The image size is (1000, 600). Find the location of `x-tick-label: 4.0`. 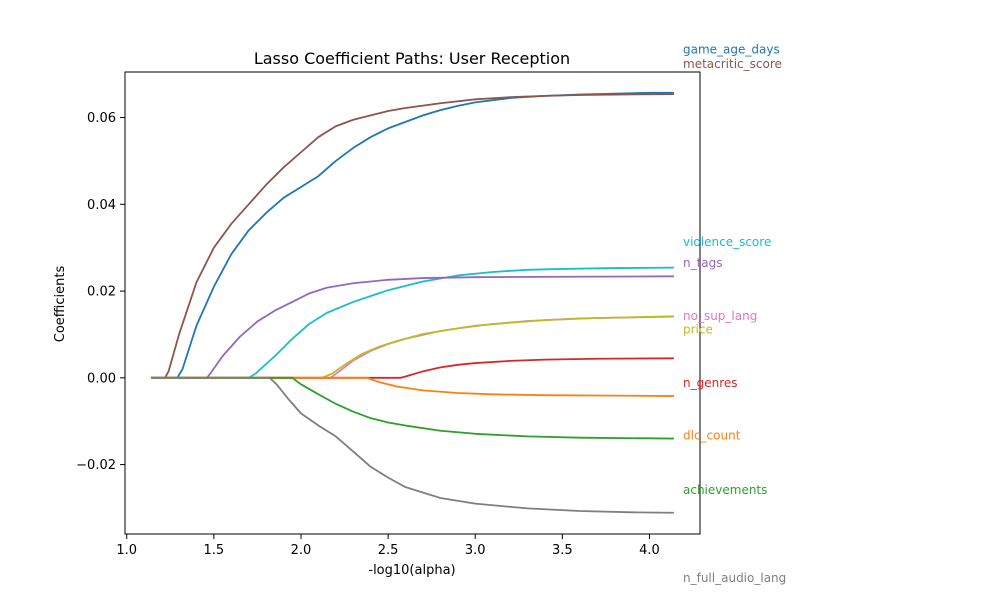

x-tick-label: 4.0 is located at coordinates (649, 550).